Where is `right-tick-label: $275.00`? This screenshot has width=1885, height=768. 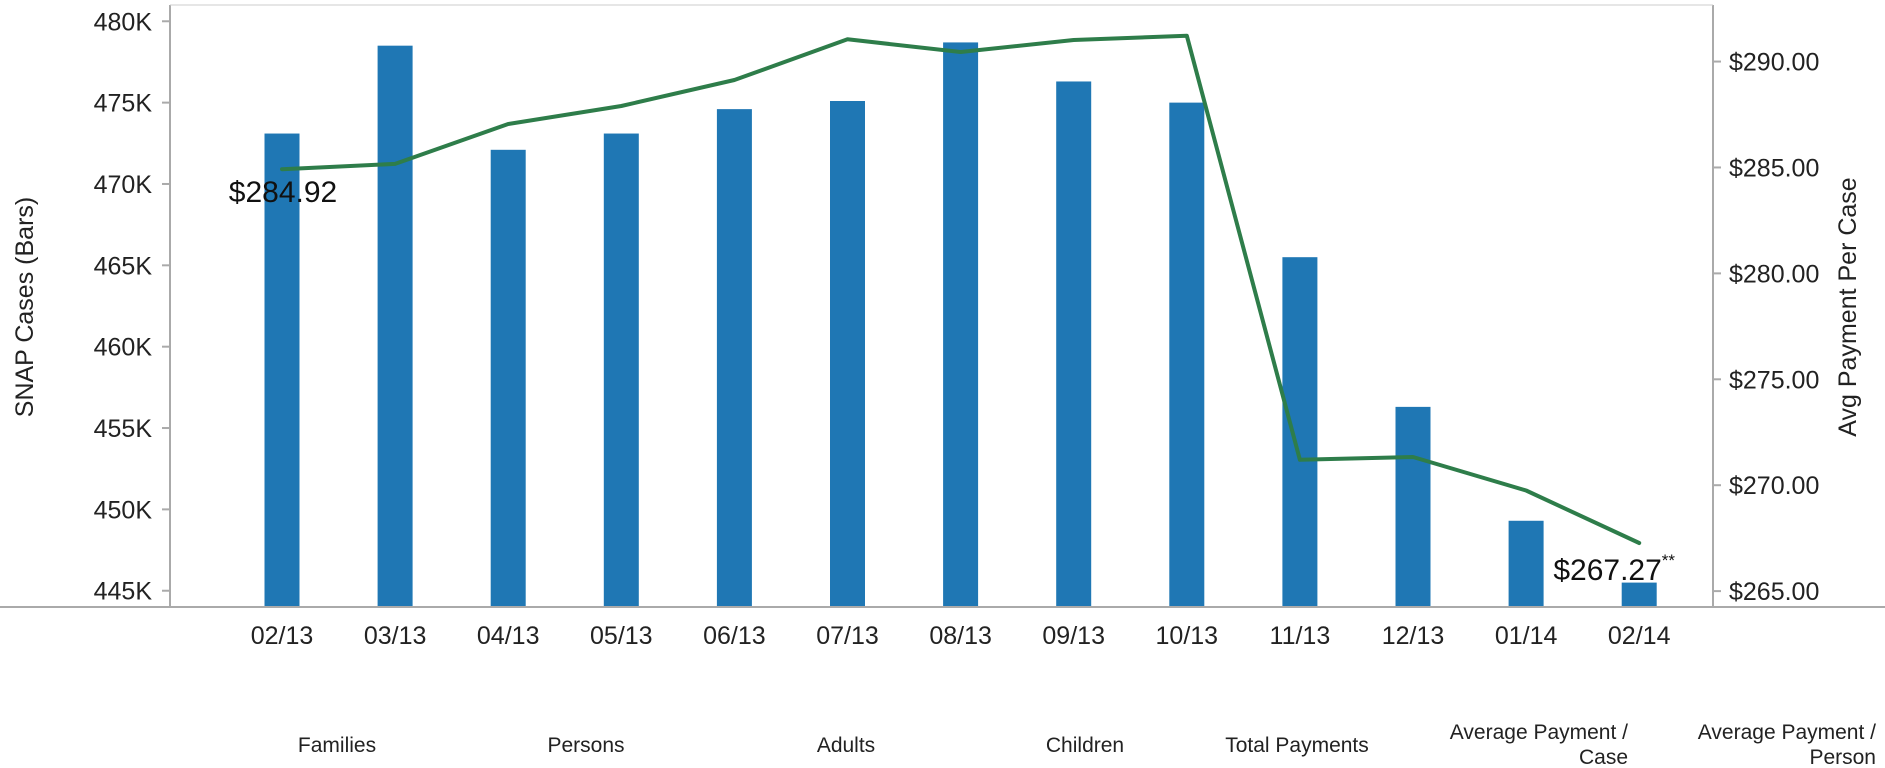 right-tick-label: $275.00 is located at coordinates (1774, 380).